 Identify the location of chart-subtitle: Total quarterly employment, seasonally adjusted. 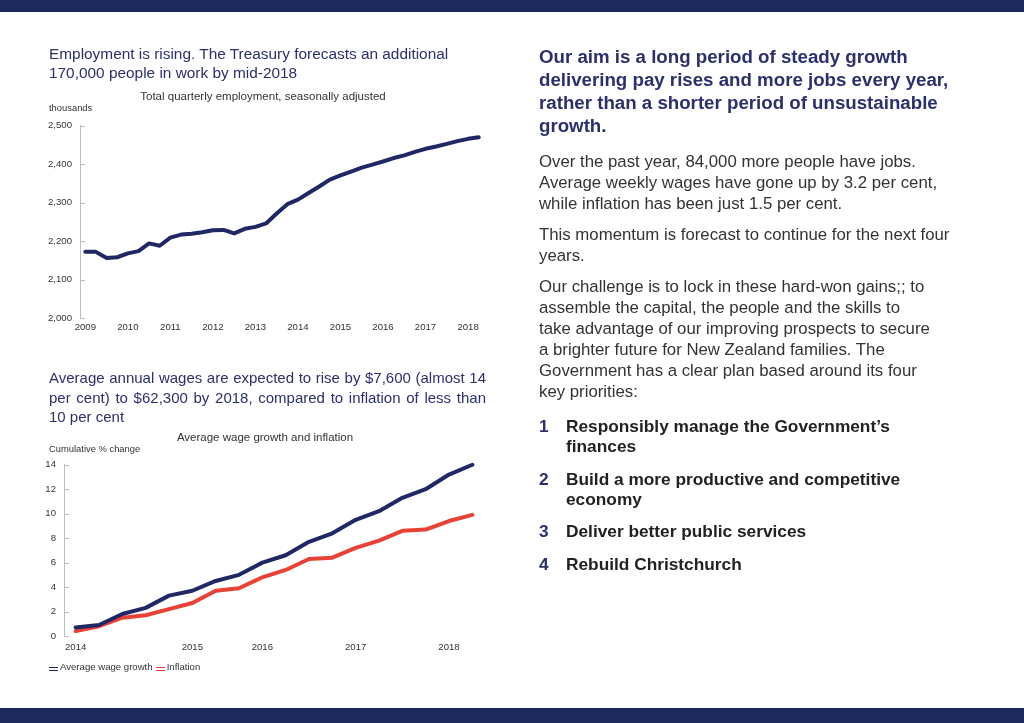
(263, 96).